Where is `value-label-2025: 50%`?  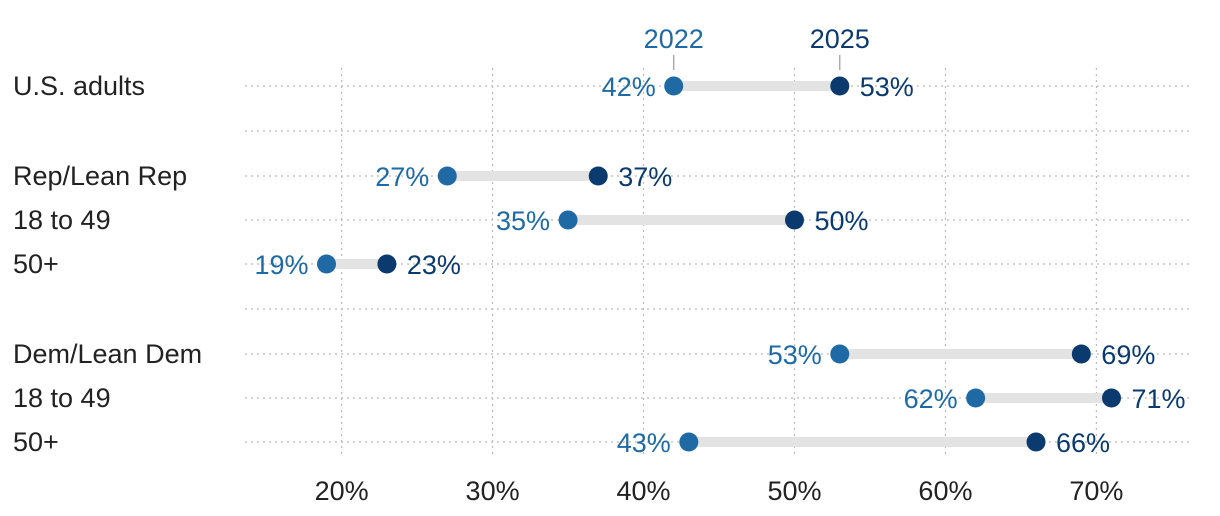 value-label-2025: 50% is located at coordinates (841, 221).